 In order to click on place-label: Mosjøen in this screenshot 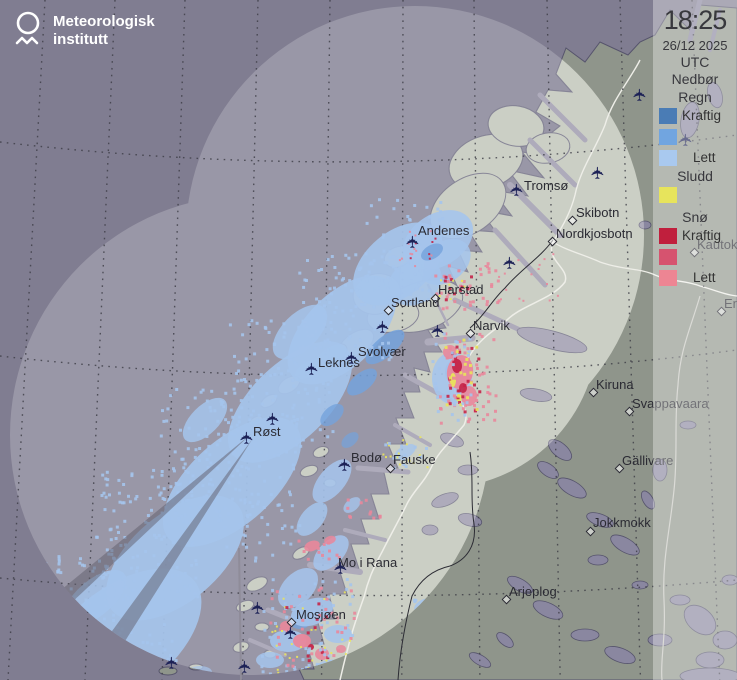, I will do `click(321, 614)`.